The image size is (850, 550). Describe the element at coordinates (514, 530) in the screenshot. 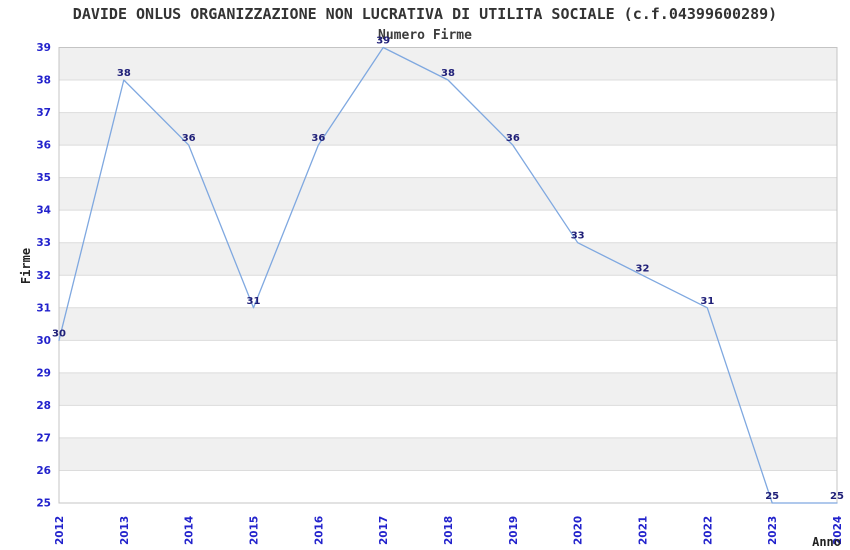

I see `x-tick-label: 2019` at that location.